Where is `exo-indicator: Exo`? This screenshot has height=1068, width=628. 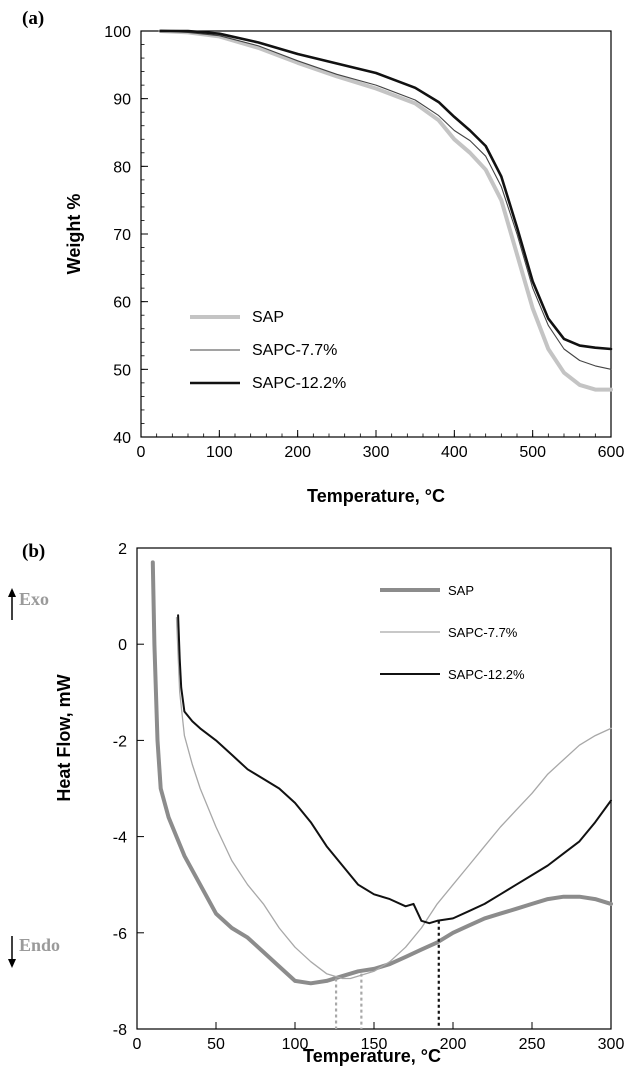
exo-indicator: Exo is located at coordinates (28, 604).